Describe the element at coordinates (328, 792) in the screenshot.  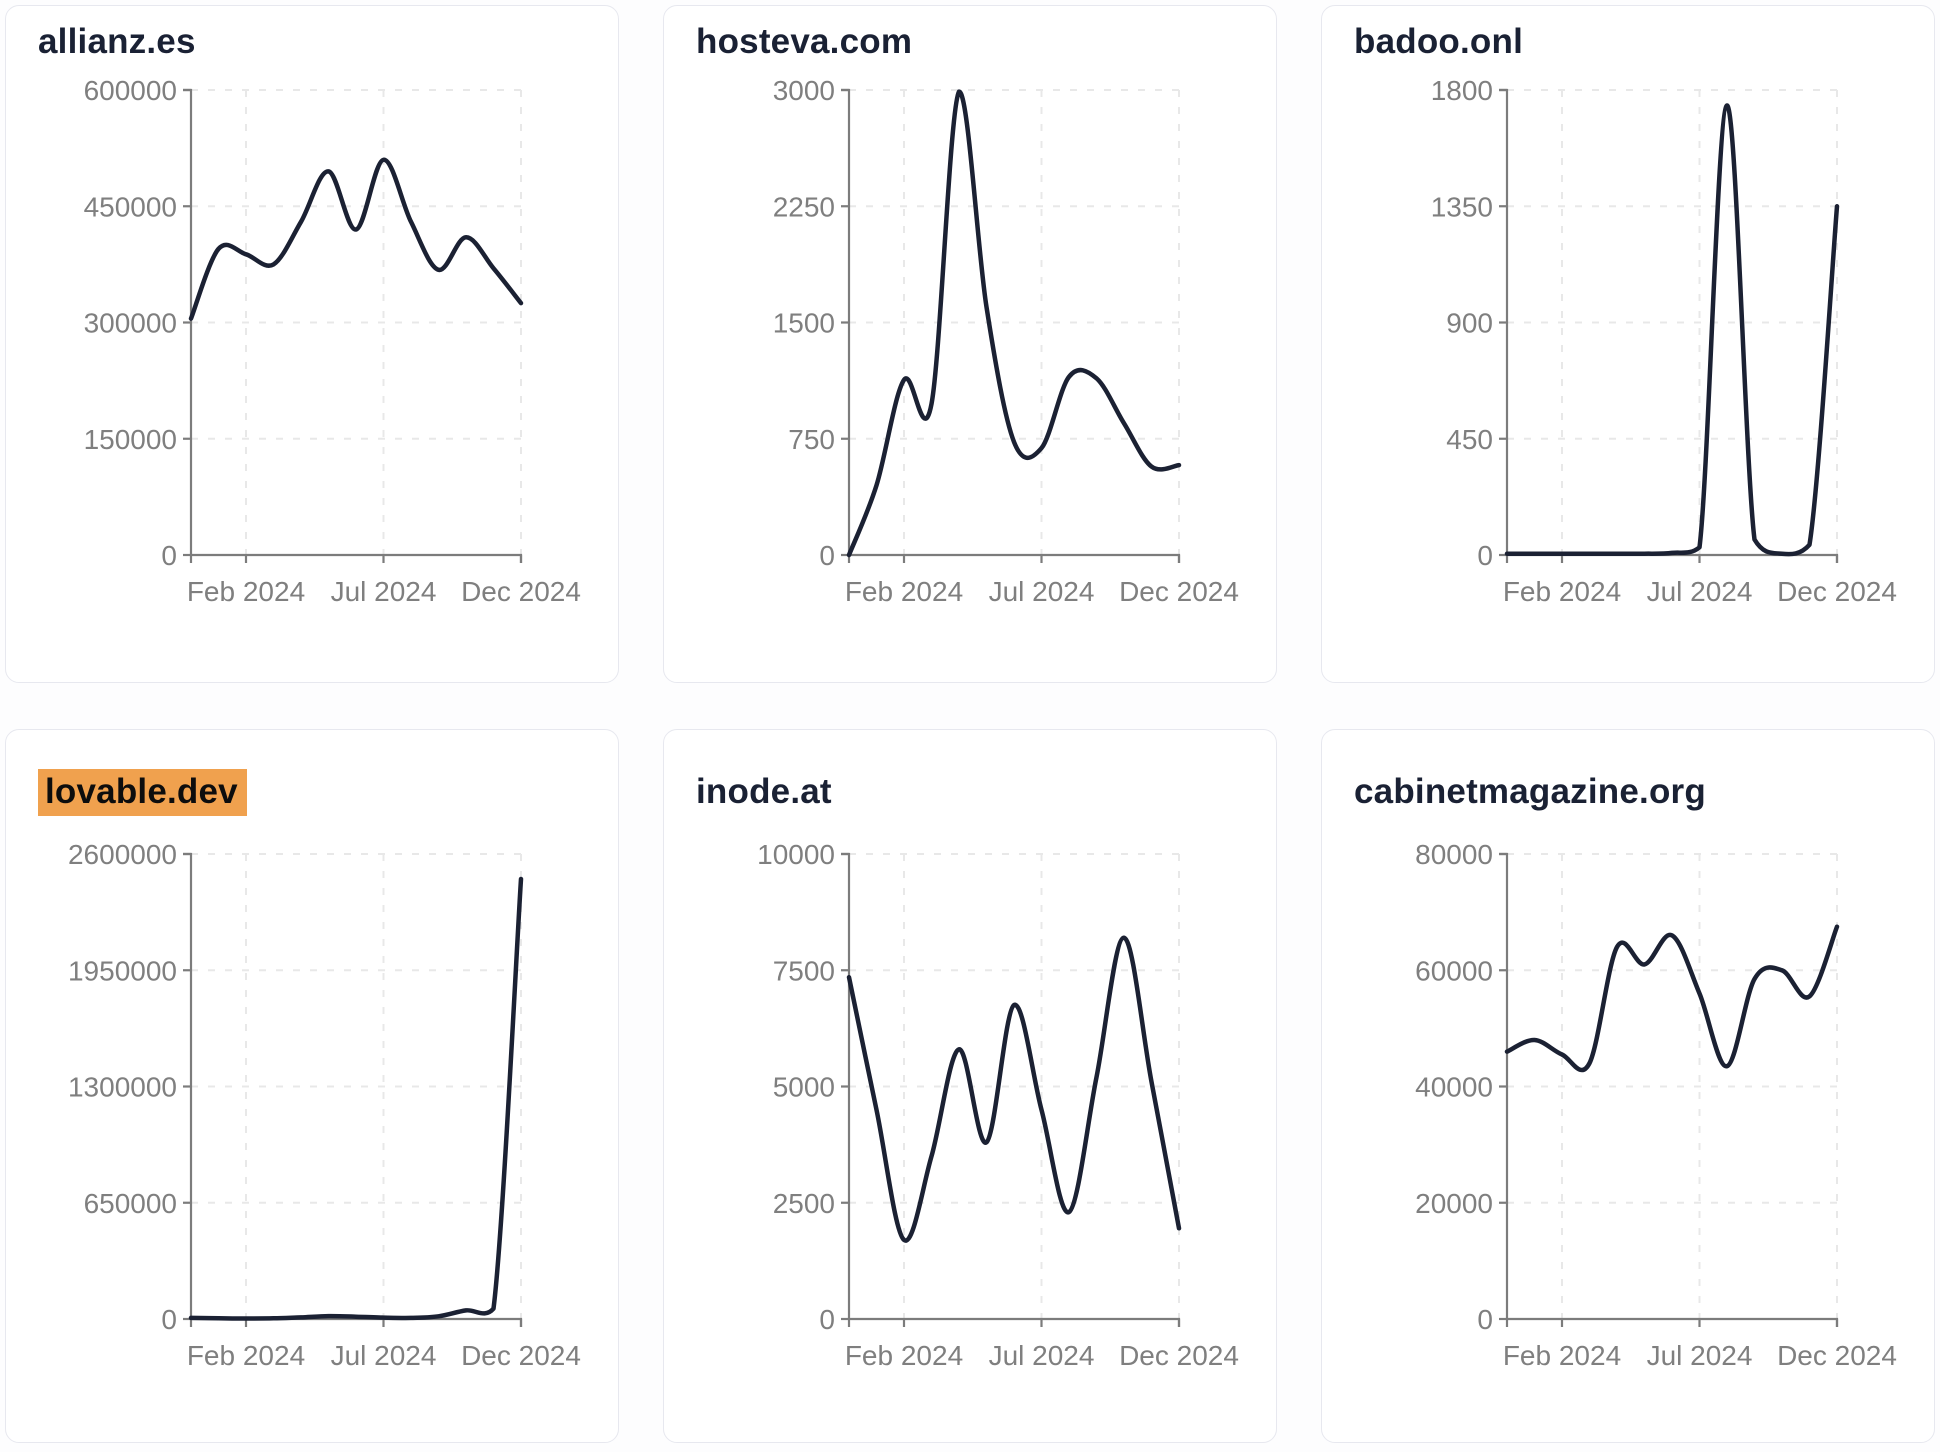
I see `domain-title: lovable.dev` at that location.